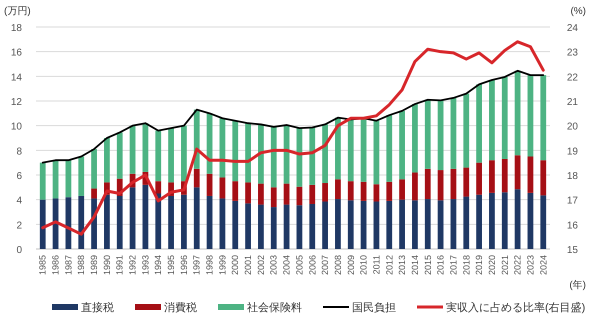 The height and width of the screenshot is (320, 592). What do you see at coordinates (261, 265) in the screenshot?
I see `x-tick-label: 2002` at bounding box center [261, 265].